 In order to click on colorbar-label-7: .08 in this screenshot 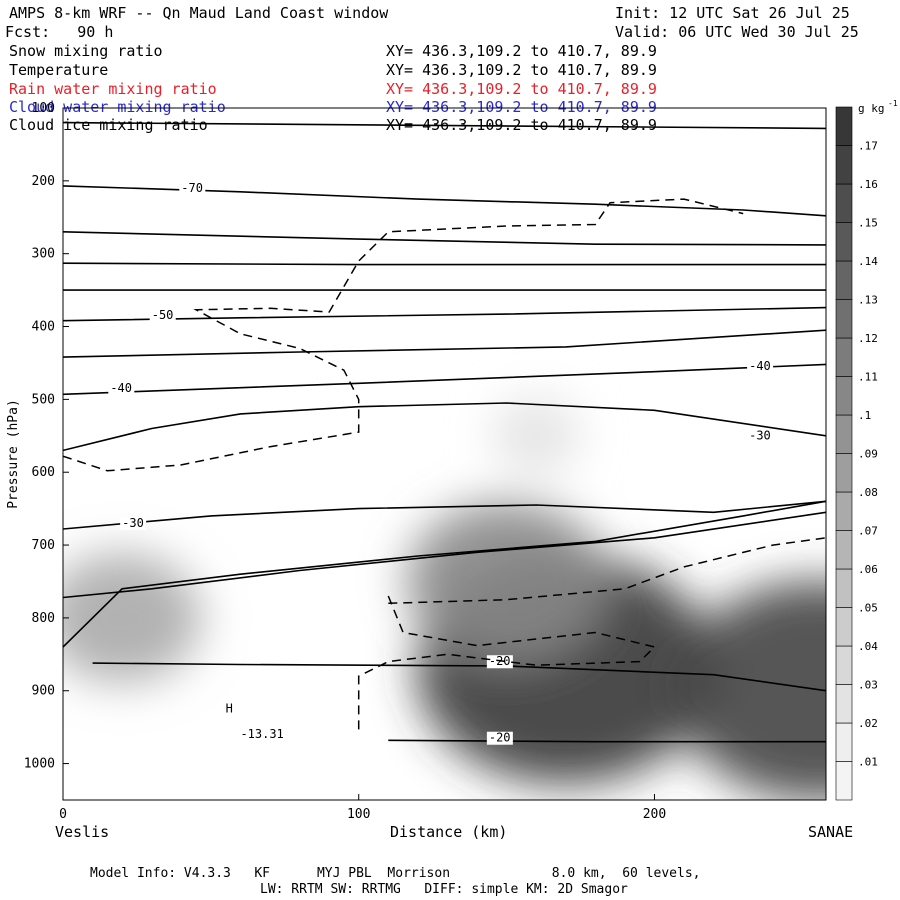, I will do `click(868, 492)`.